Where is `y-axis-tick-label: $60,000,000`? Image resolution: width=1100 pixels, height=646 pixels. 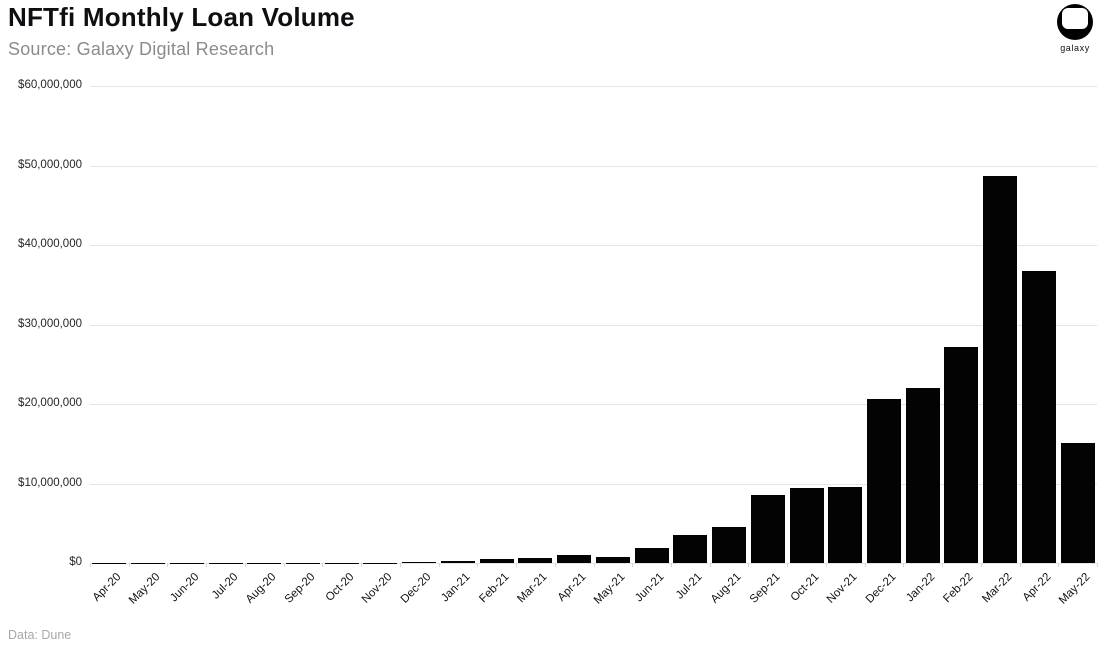
y-axis-tick-label: $60,000,000 is located at coordinates (50, 85).